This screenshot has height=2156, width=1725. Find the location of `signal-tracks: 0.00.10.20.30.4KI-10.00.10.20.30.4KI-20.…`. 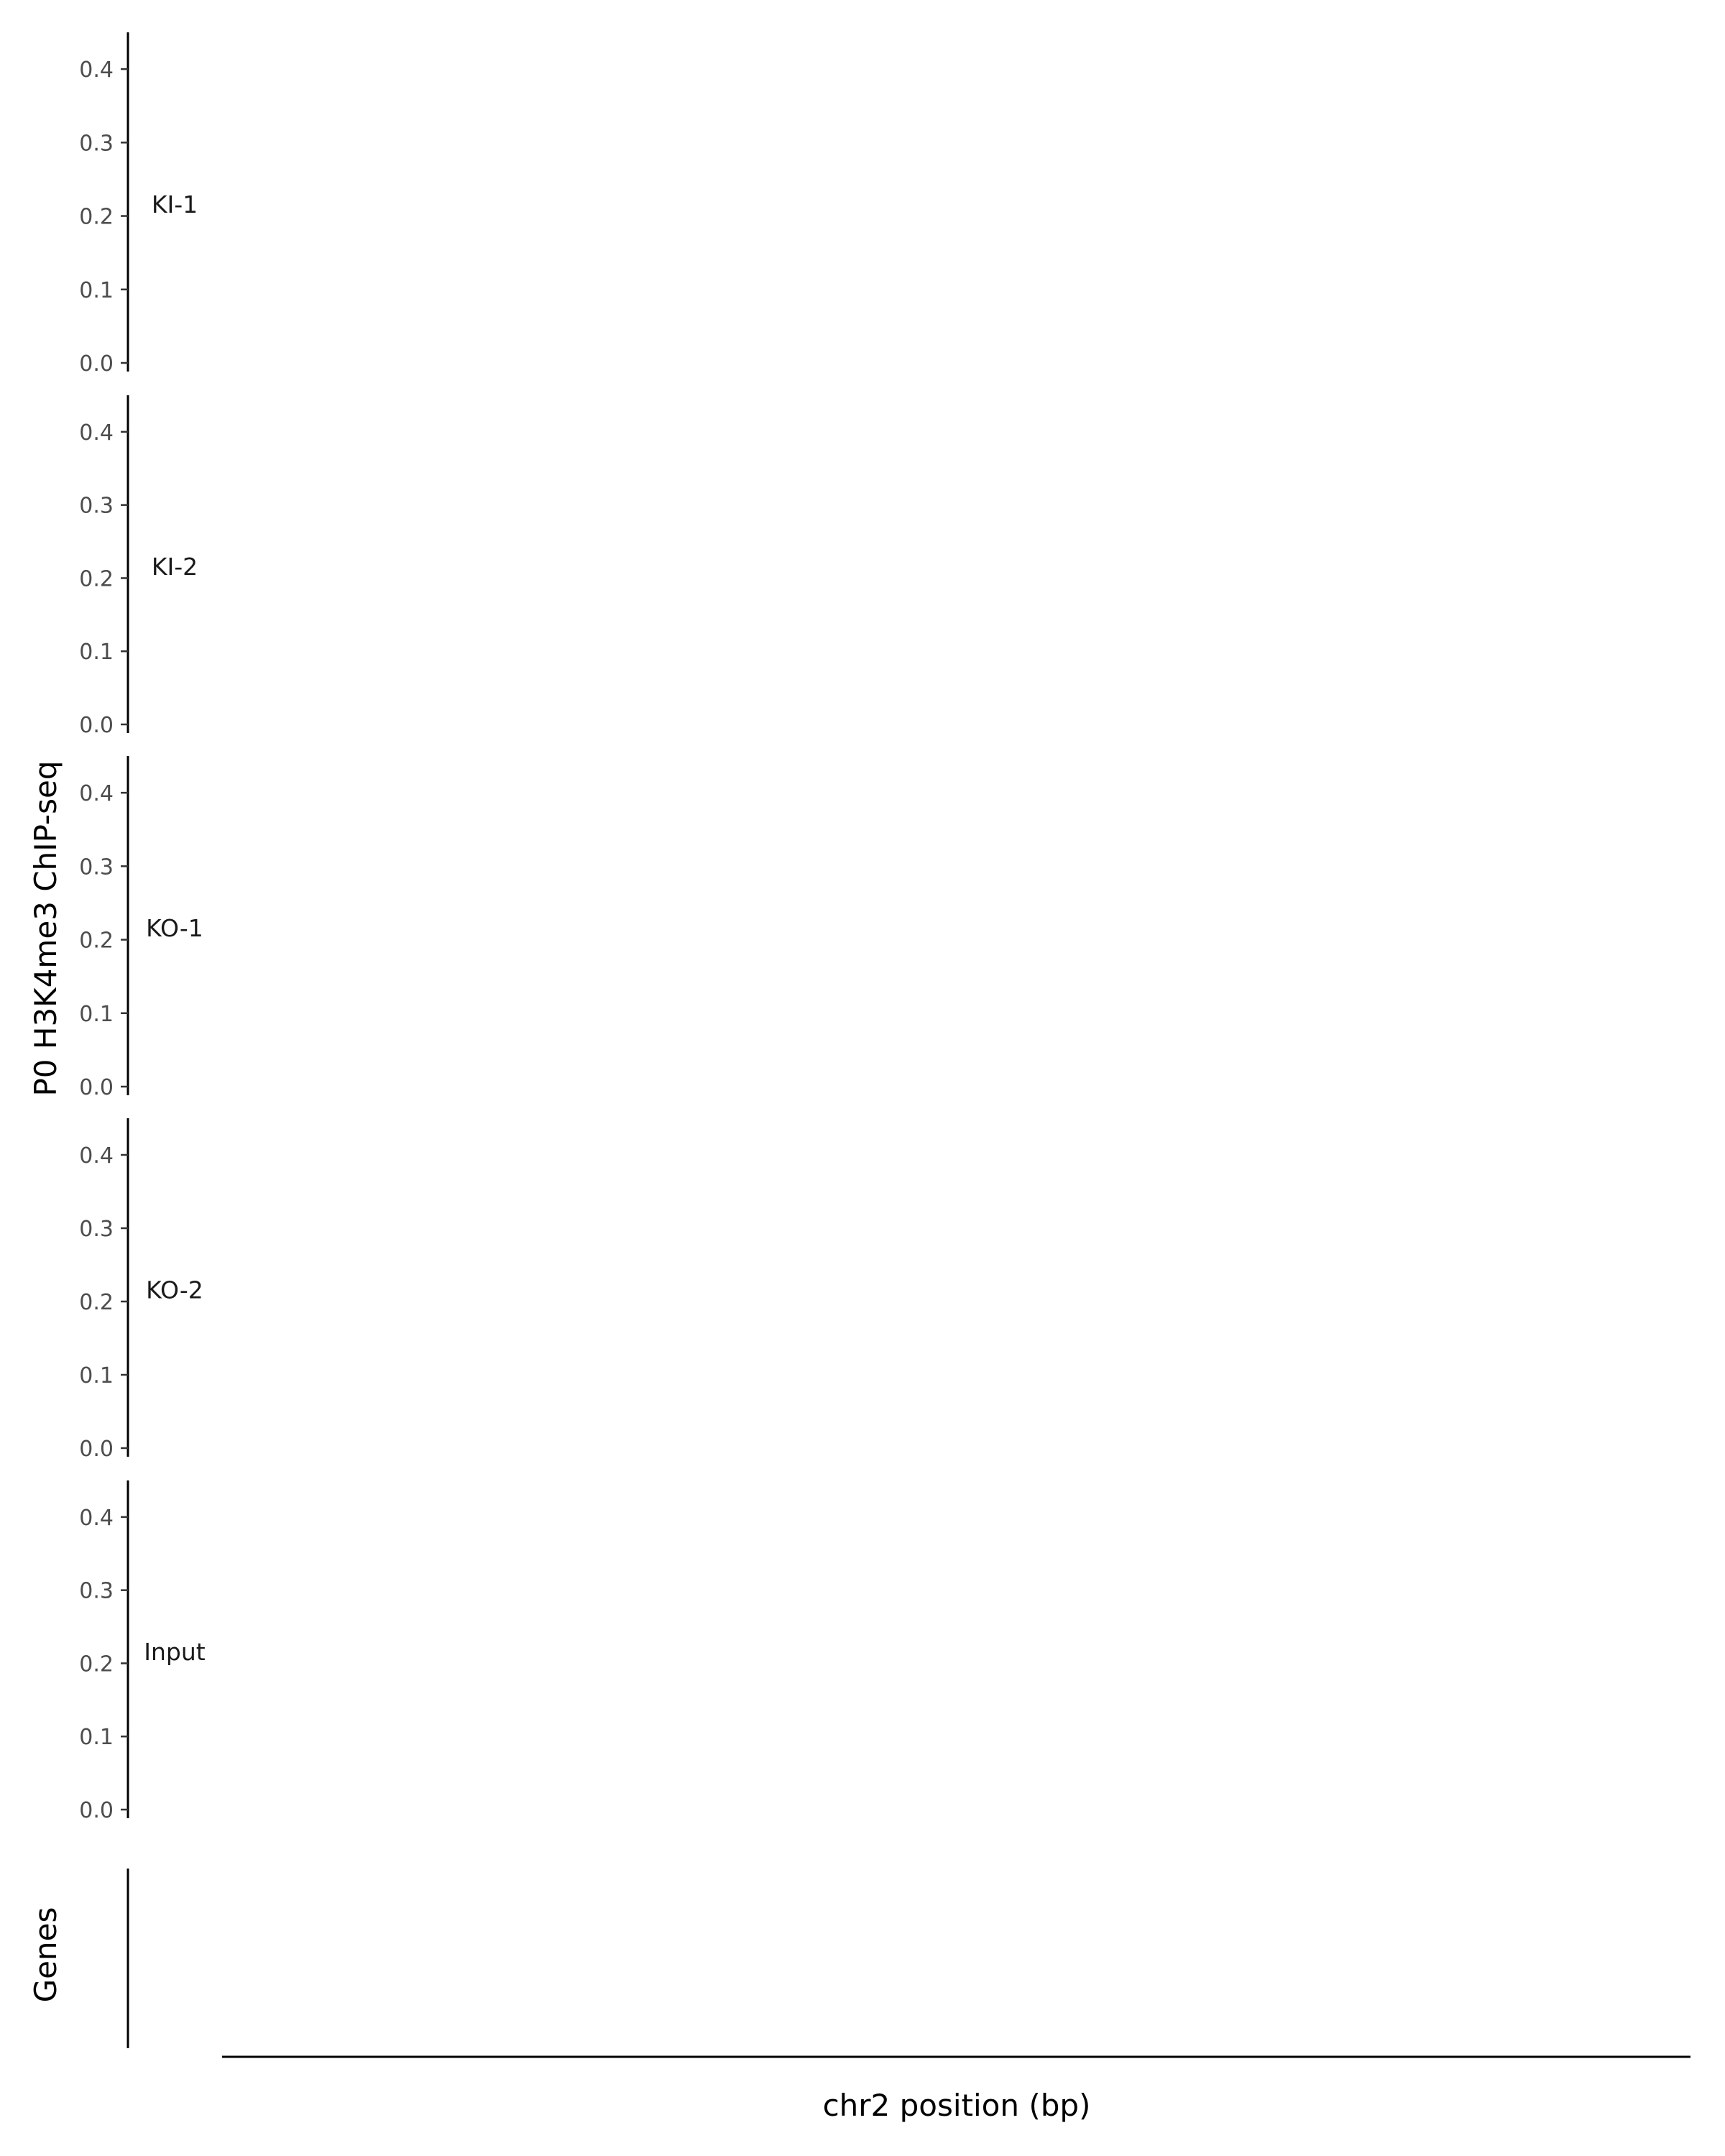

signal-tracks: 0.00.10.20.30.4KI-10.00.10.20.30.4KI-20.… is located at coordinates (142, 927).